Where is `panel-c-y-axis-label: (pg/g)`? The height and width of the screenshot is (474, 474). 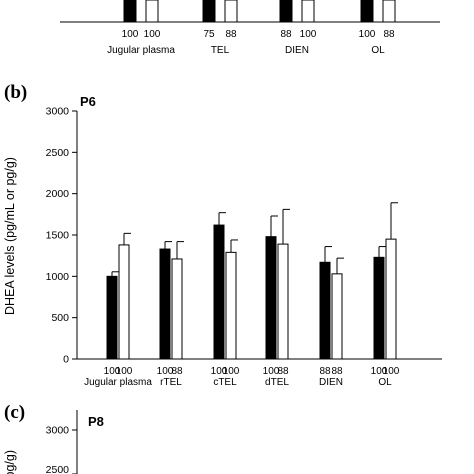 panel-c-y-axis-label: (pg/g) is located at coordinates (10, 462).